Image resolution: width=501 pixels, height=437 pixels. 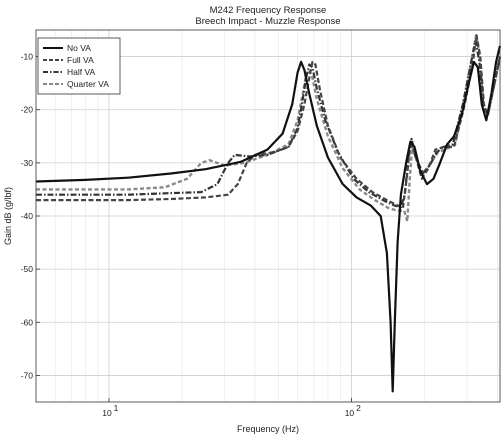 I want to click on x-tick-label-exponent: 2, so click(x=358, y=408).